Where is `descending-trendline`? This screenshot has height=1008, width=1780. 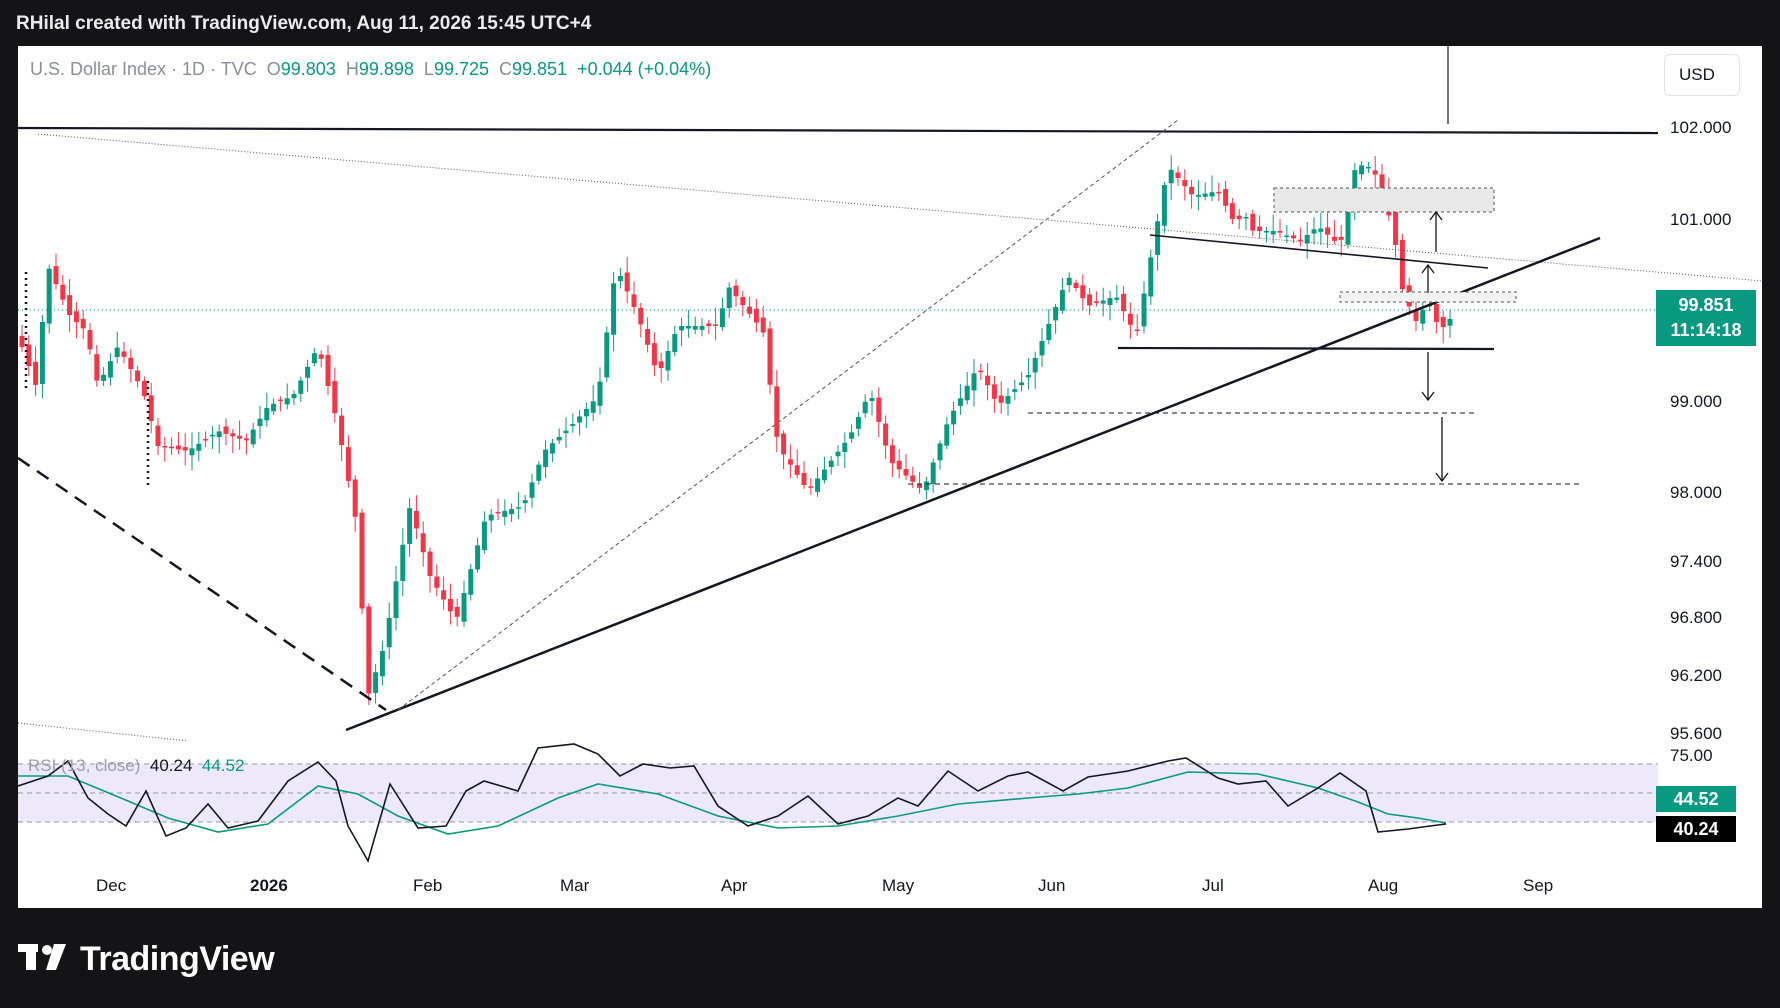 descending-trendline is located at coordinates (899, 207).